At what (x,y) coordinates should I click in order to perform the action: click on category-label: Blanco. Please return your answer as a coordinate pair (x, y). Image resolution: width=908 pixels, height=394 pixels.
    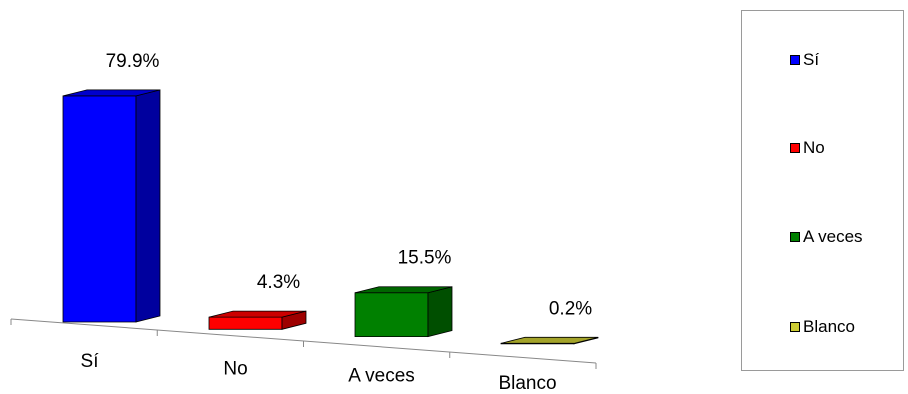
    Looking at the image, I should click on (527, 383).